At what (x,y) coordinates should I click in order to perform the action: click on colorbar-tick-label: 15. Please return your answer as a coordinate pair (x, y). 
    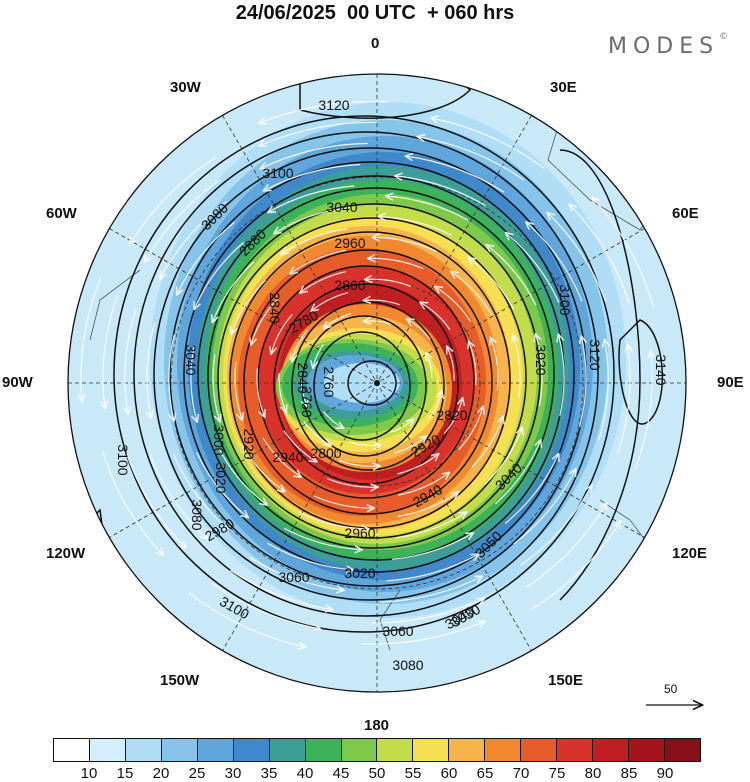
    Looking at the image, I should click on (125, 773).